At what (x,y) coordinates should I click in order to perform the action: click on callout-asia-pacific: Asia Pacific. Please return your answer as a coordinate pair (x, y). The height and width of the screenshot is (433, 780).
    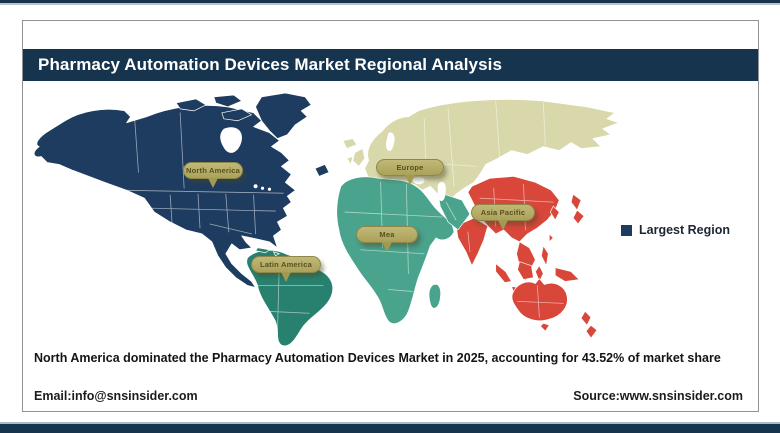
    Looking at the image, I should click on (503, 212).